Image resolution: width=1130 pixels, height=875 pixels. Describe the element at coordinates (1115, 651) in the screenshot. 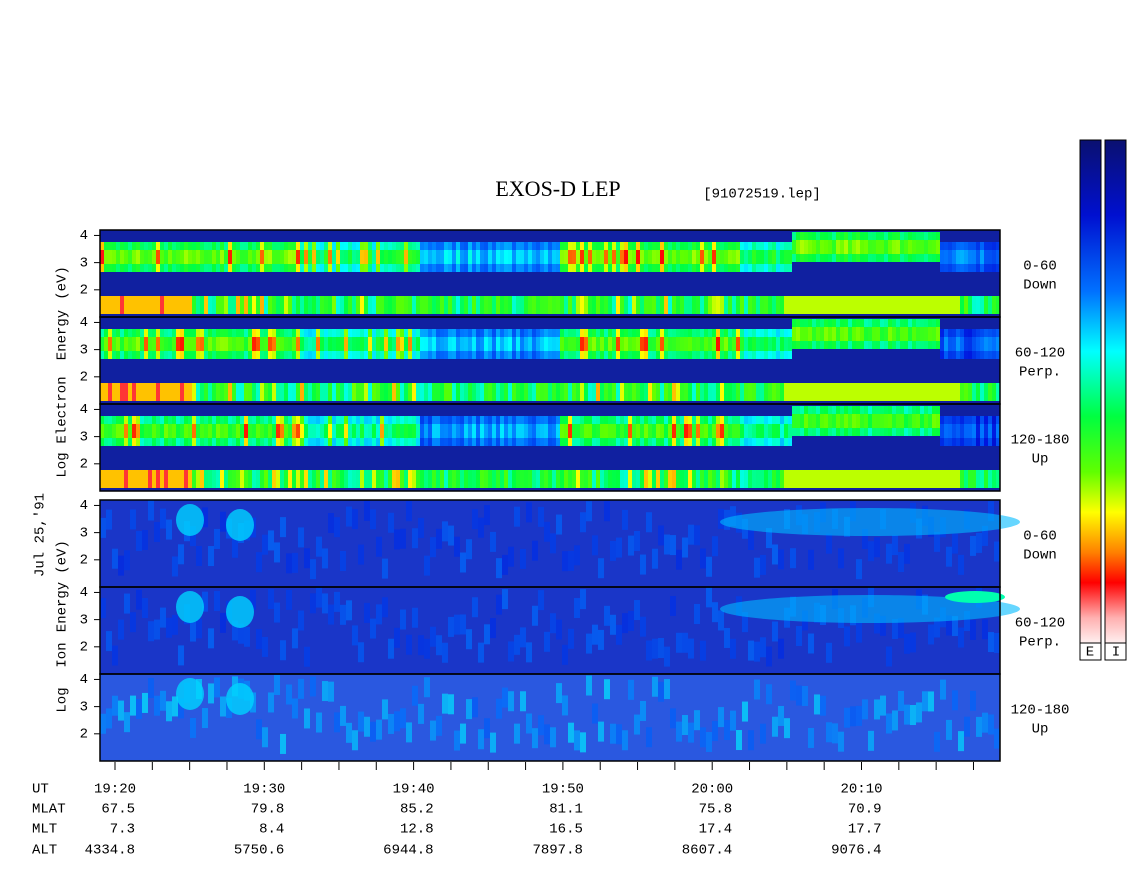

I see `colorbar-label-box` at that location.